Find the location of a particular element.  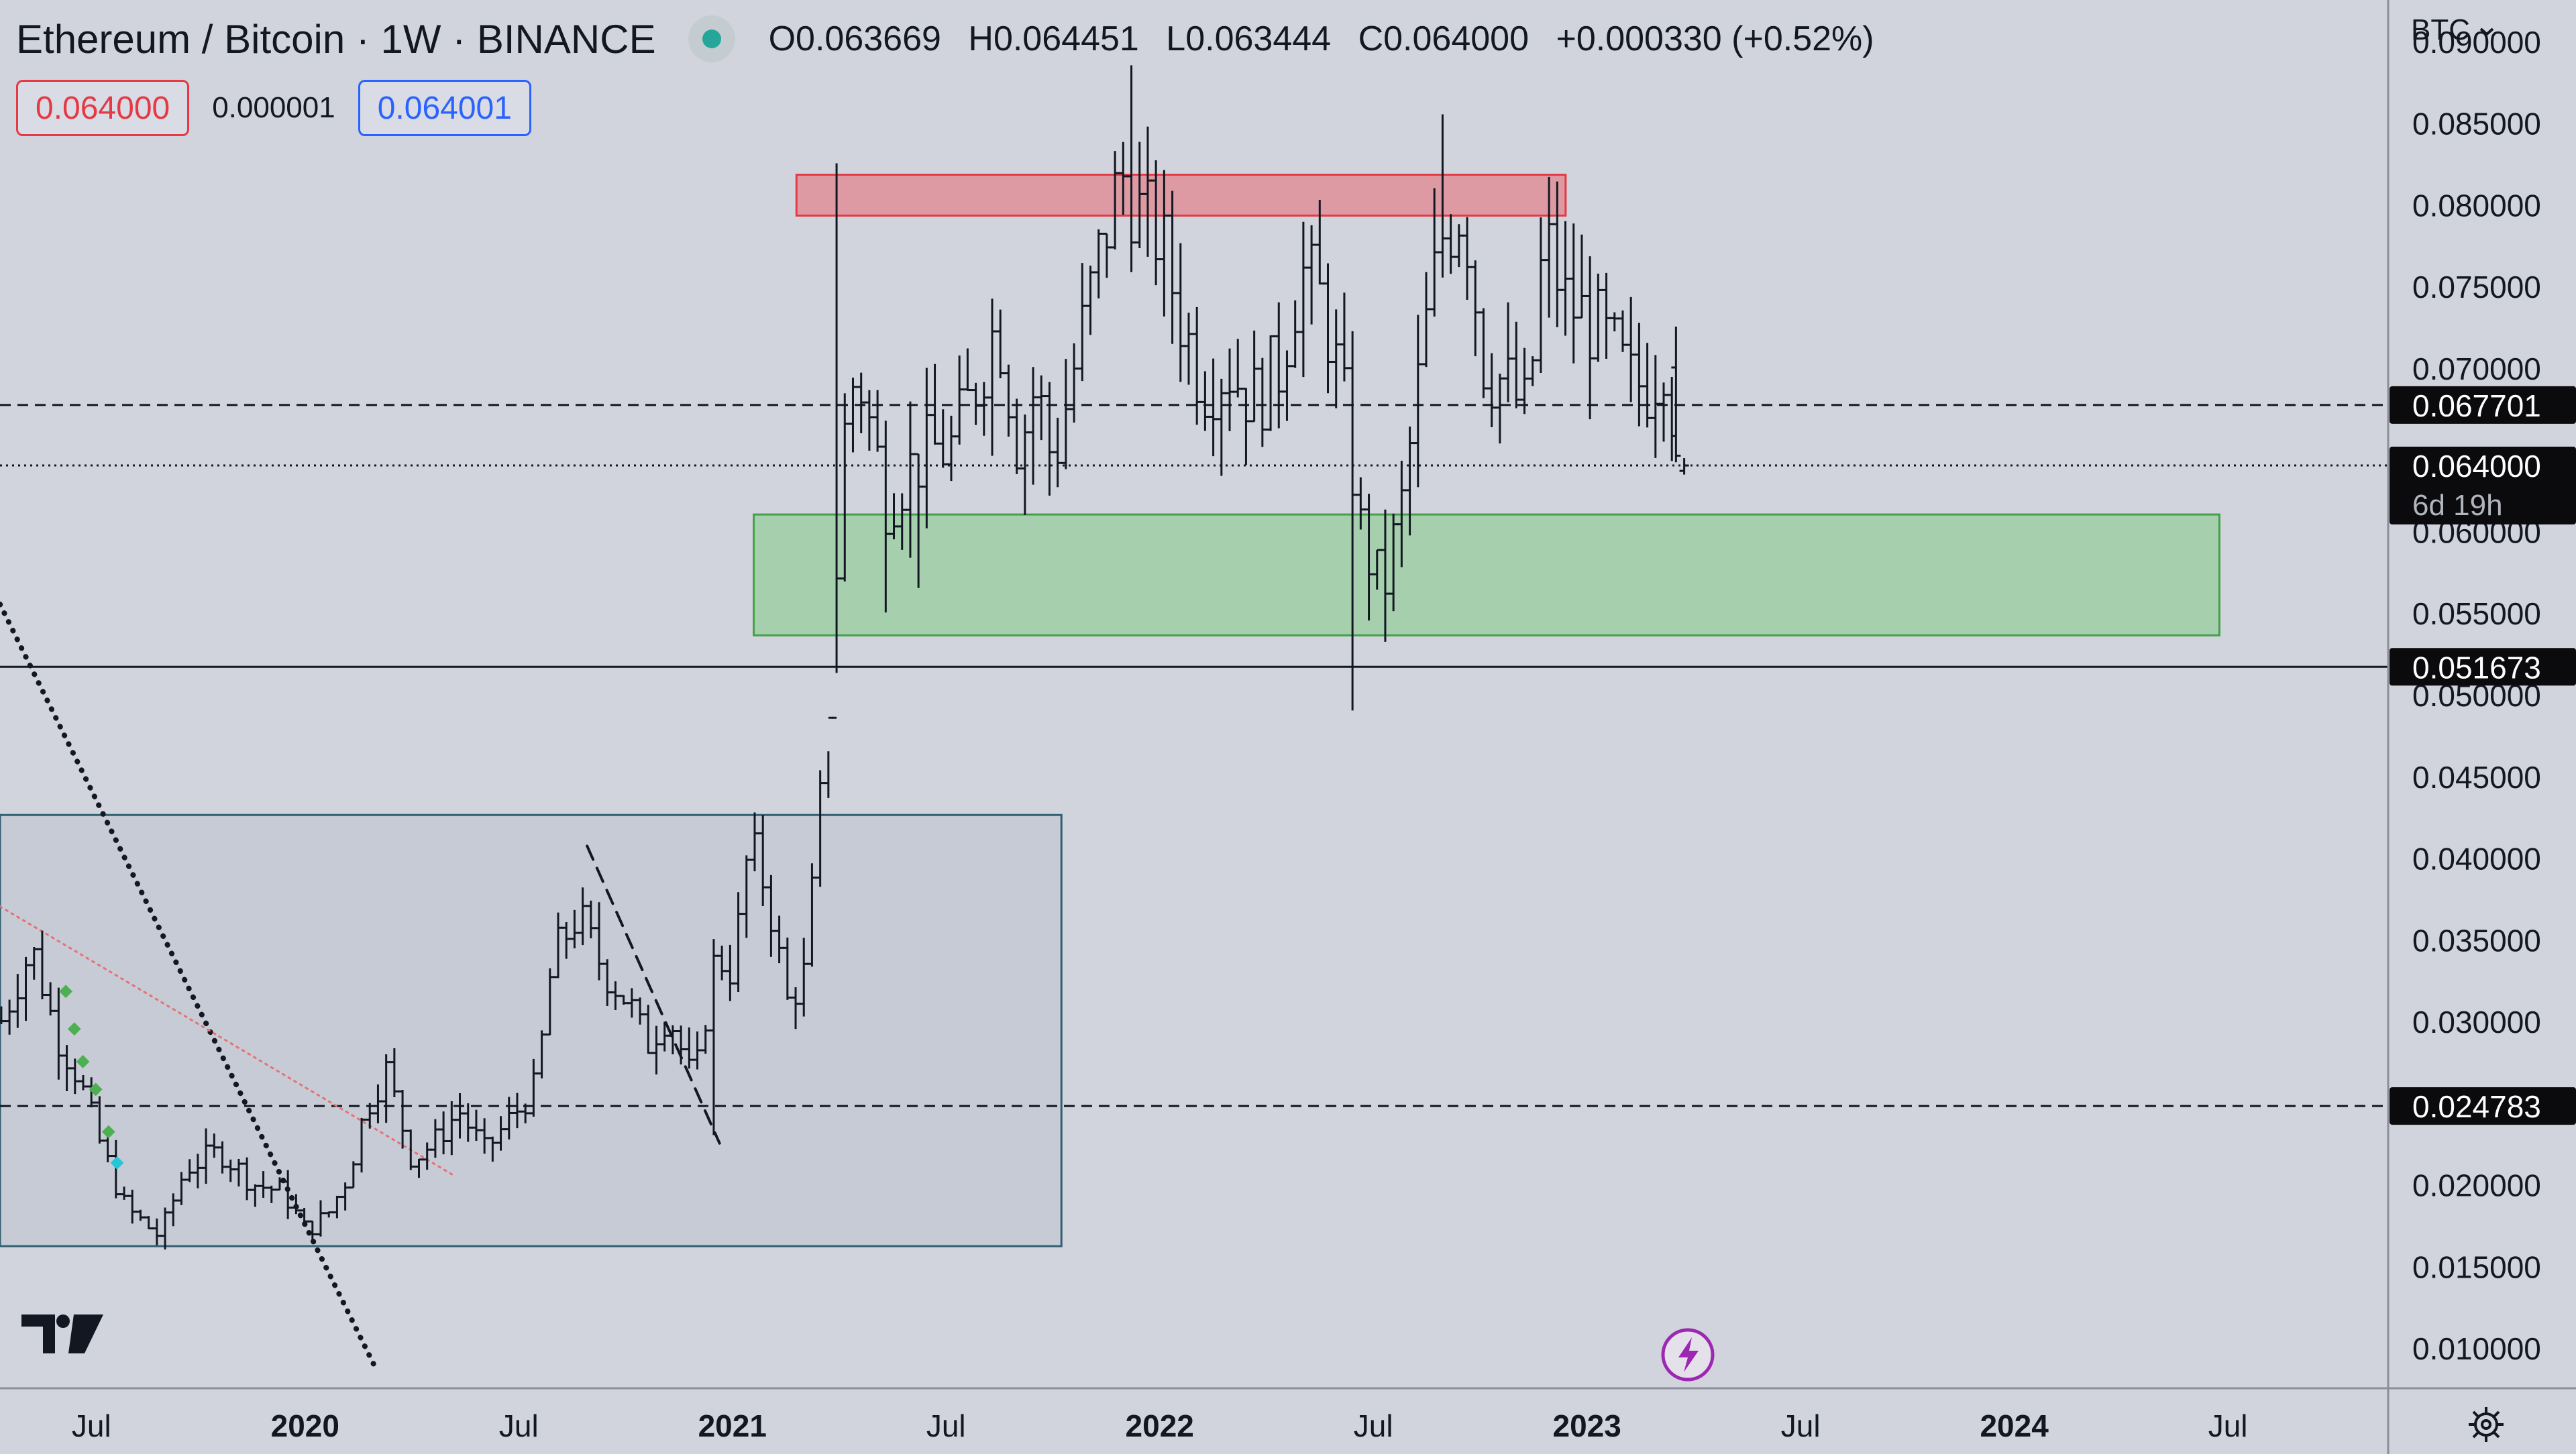

currency-selector: BTC is located at coordinates (2453, 30).